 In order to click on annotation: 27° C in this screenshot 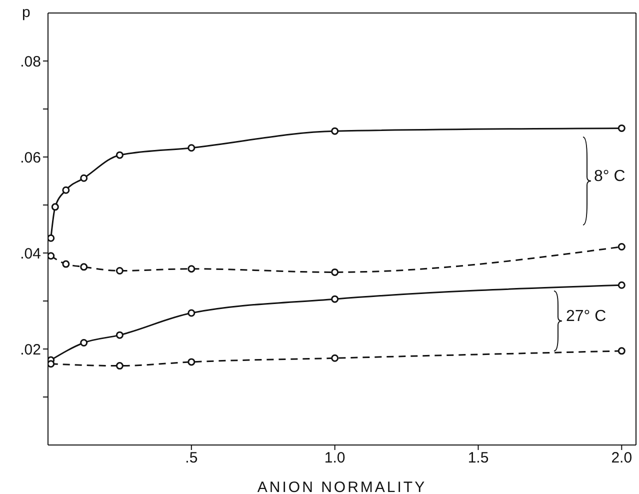, I will do `click(586, 317)`.